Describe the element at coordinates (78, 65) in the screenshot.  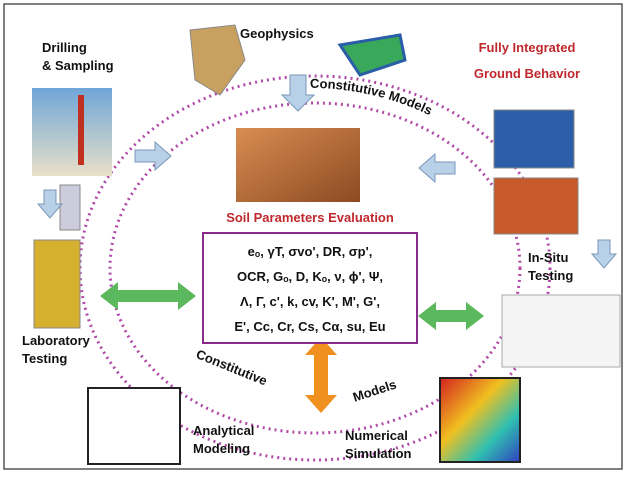
I see `node-label: & Sampling` at that location.